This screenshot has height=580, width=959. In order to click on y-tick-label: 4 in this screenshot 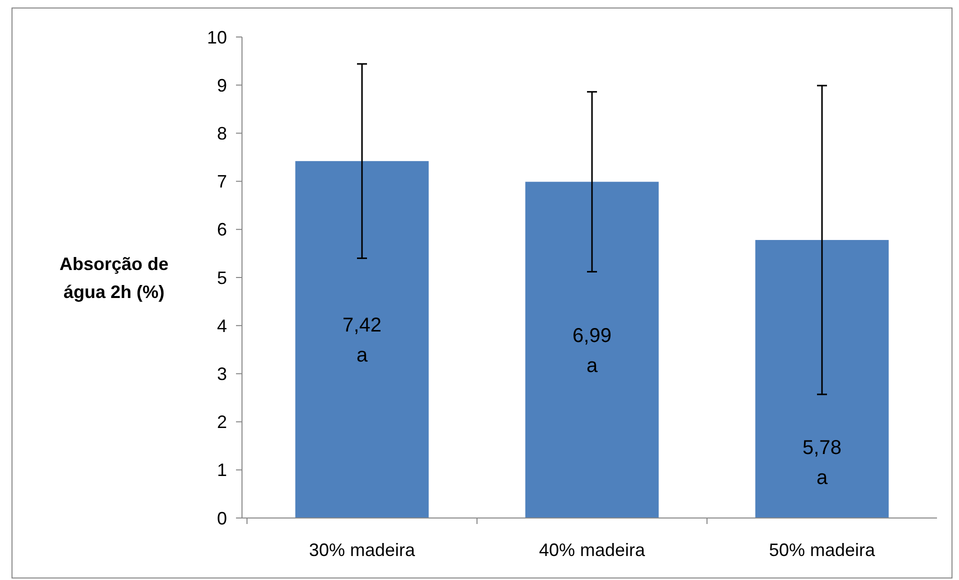, I will do `click(221, 326)`.